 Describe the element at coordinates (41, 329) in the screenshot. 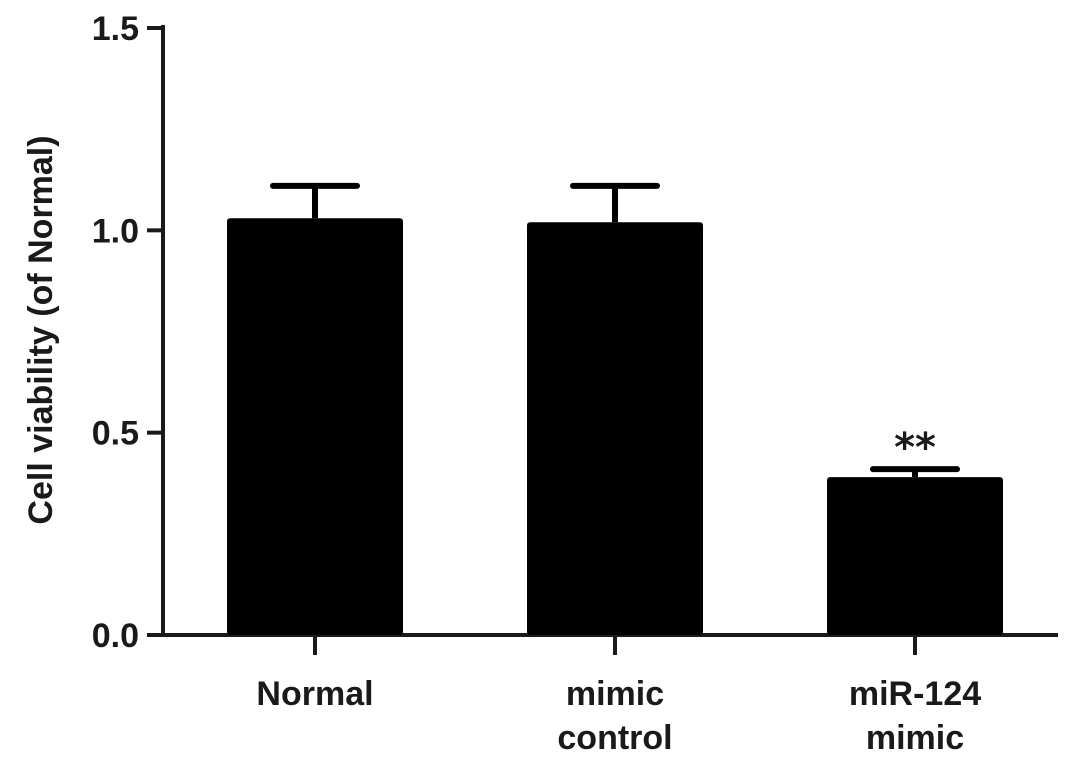

I see `y-axis-title: Cell viability (of Normal)` at that location.